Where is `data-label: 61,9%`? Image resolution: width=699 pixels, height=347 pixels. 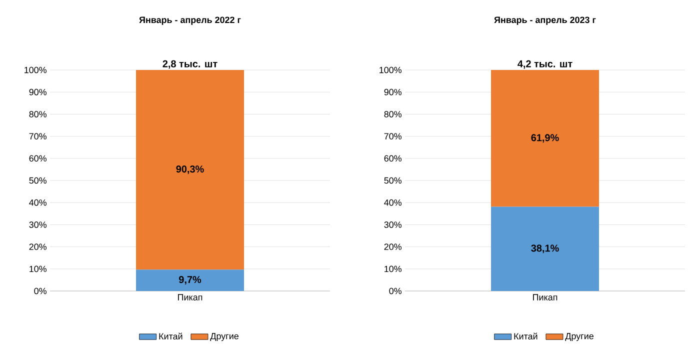 data-label: 61,9% is located at coordinates (545, 138).